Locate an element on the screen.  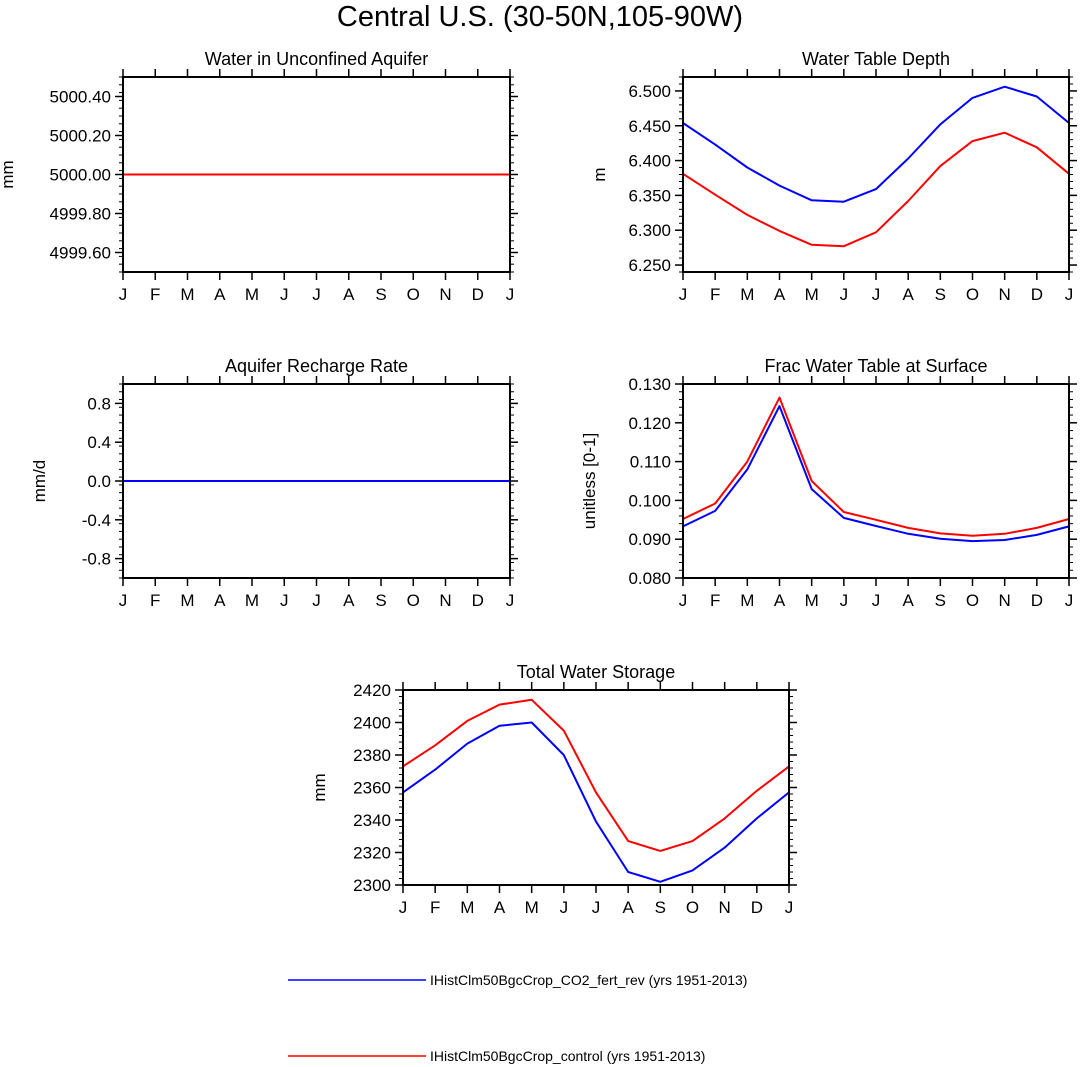
y-axis-label: mm/d is located at coordinates (39, 481).